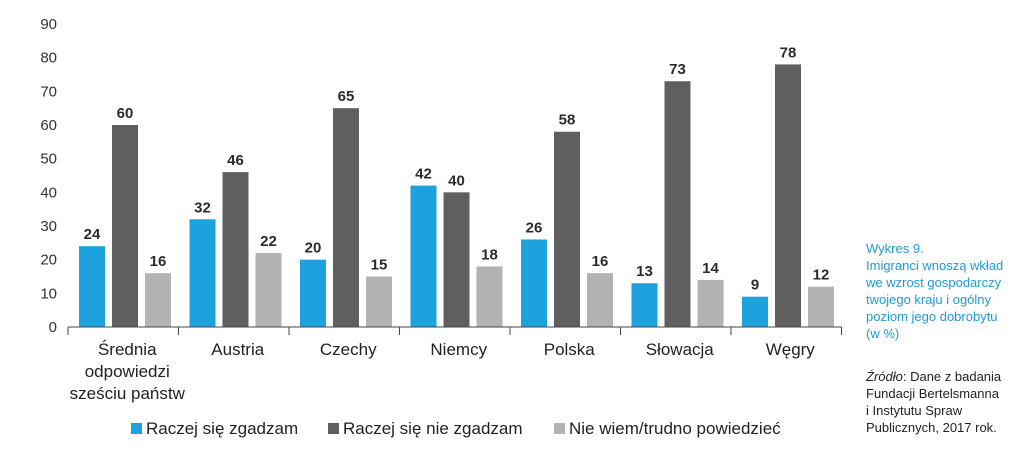 The width and height of the screenshot is (1032, 457). I want to click on data-label: 60, so click(125, 113).